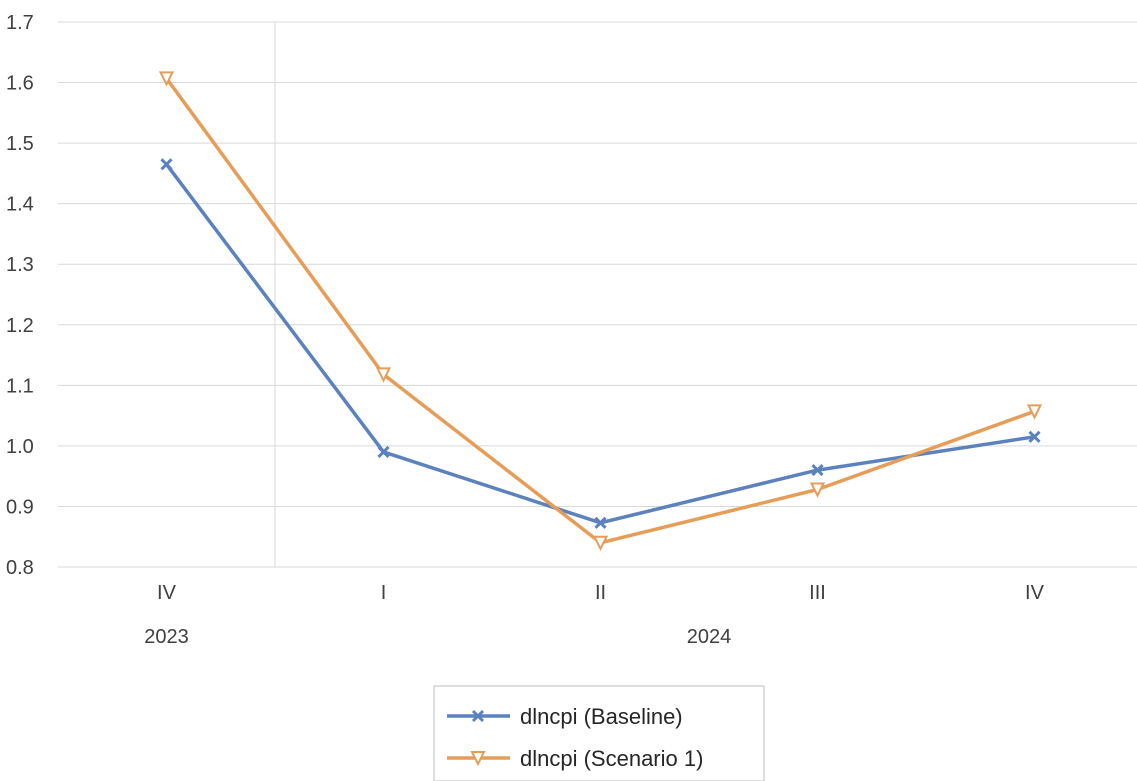 The height and width of the screenshot is (781, 1137). Describe the element at coordinates (20, 265) in the screenshot. I see `y-tick-label: 1.3` at that location.